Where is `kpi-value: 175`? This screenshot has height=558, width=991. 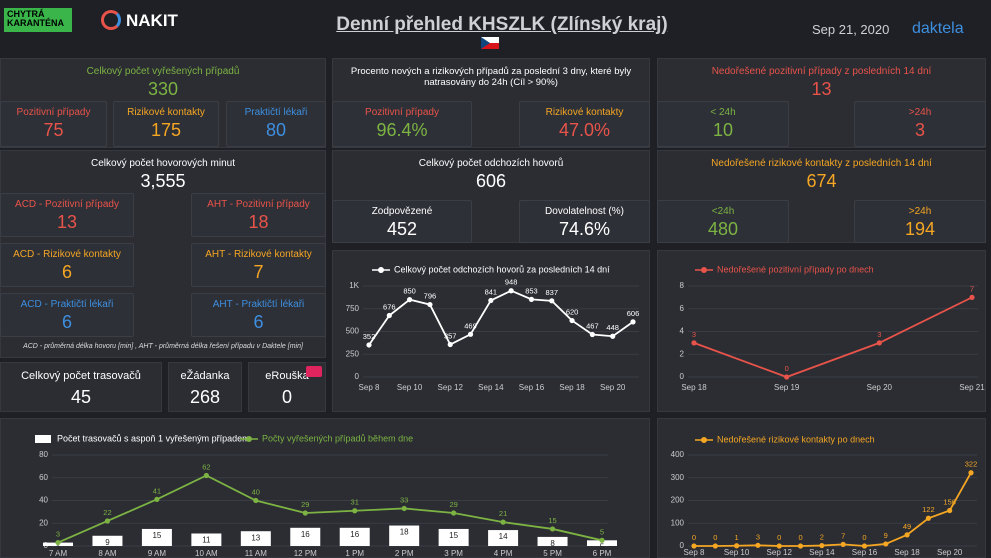
kpi-value: 175 is located at coordinates (166, 130).